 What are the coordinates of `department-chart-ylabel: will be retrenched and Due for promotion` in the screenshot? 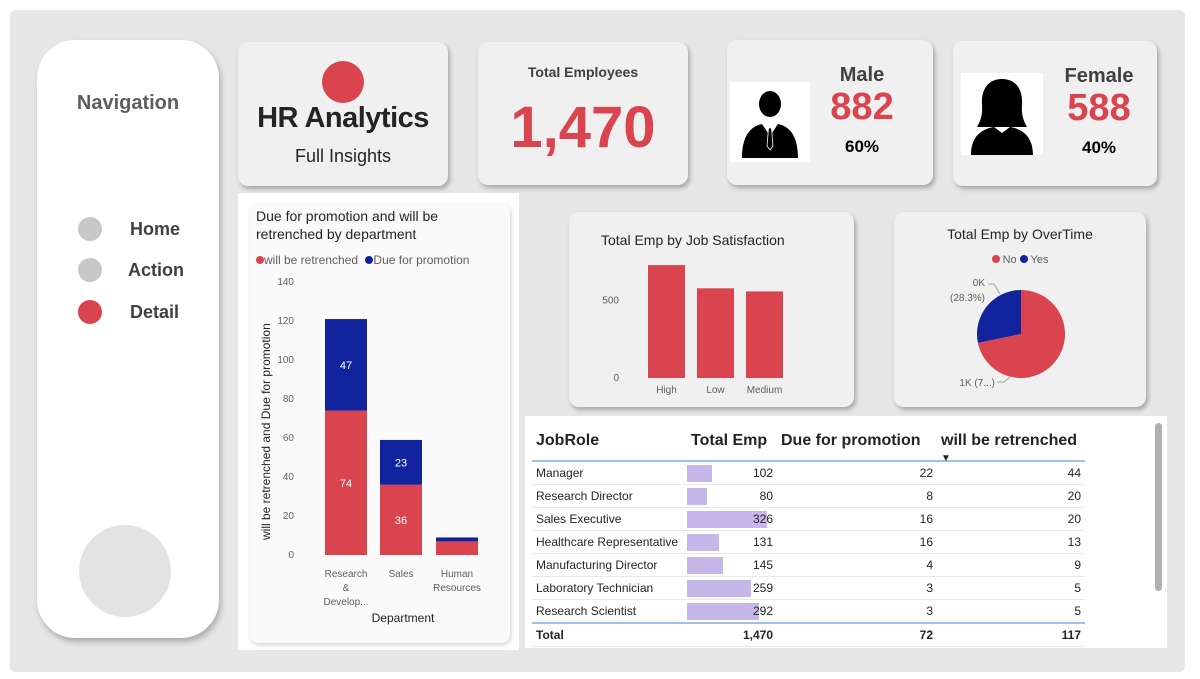 It's located at (266, 431).